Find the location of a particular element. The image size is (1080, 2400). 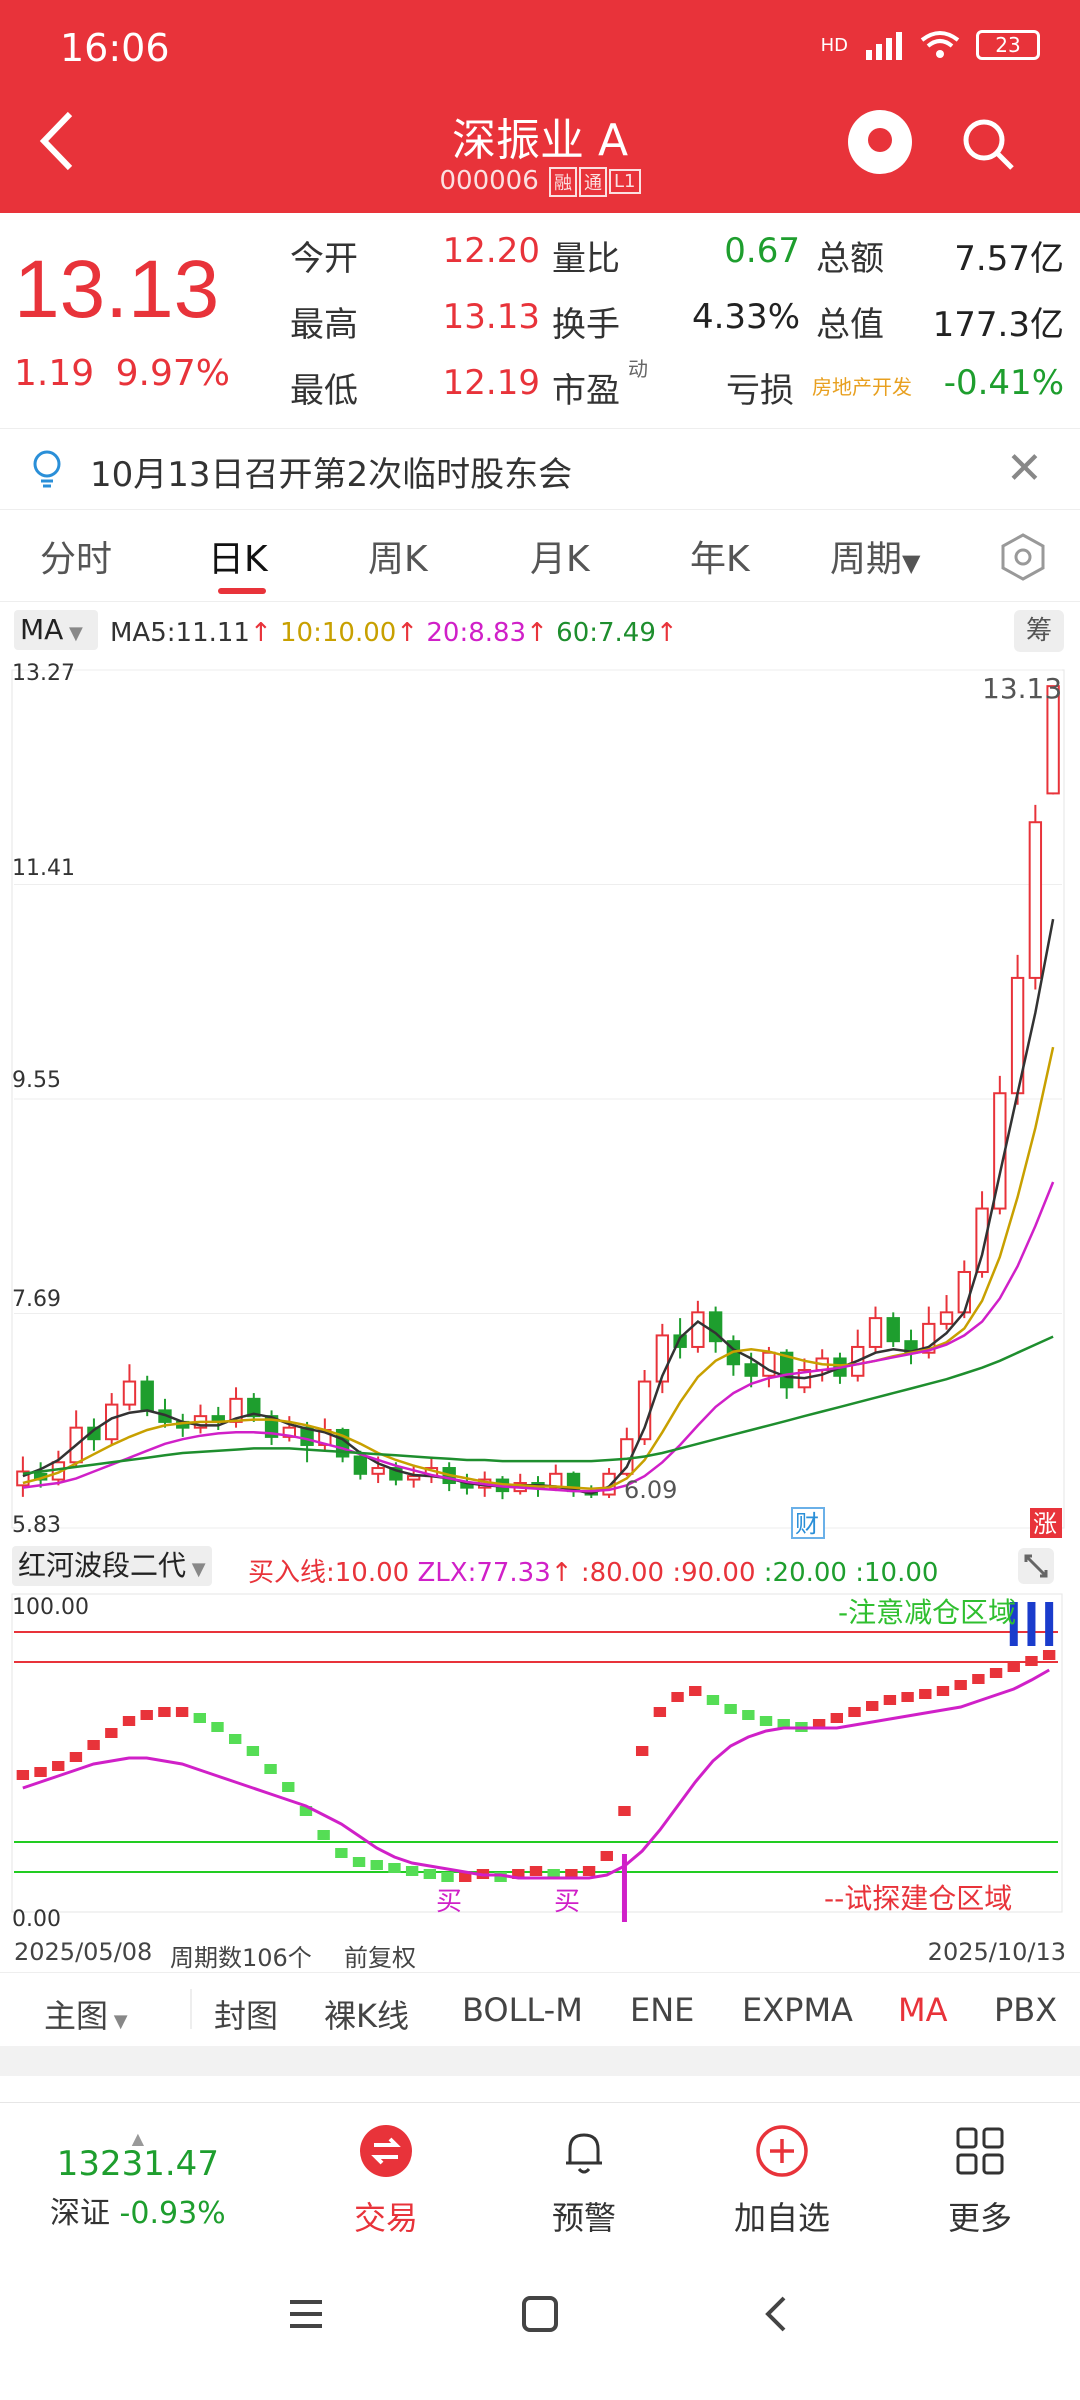

y-tick-label: 100.00 is located at coordinates (50, 1607).